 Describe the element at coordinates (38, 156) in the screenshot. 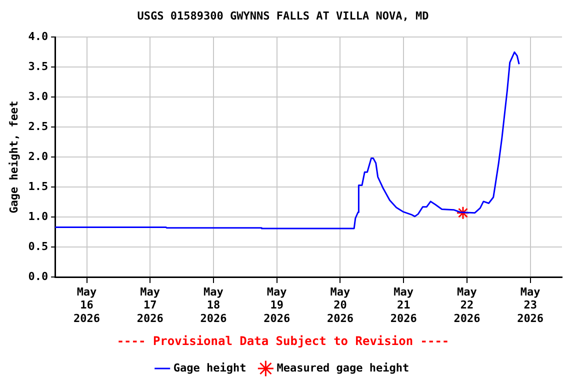

I see `y-tick-label: 2.0` at that location.